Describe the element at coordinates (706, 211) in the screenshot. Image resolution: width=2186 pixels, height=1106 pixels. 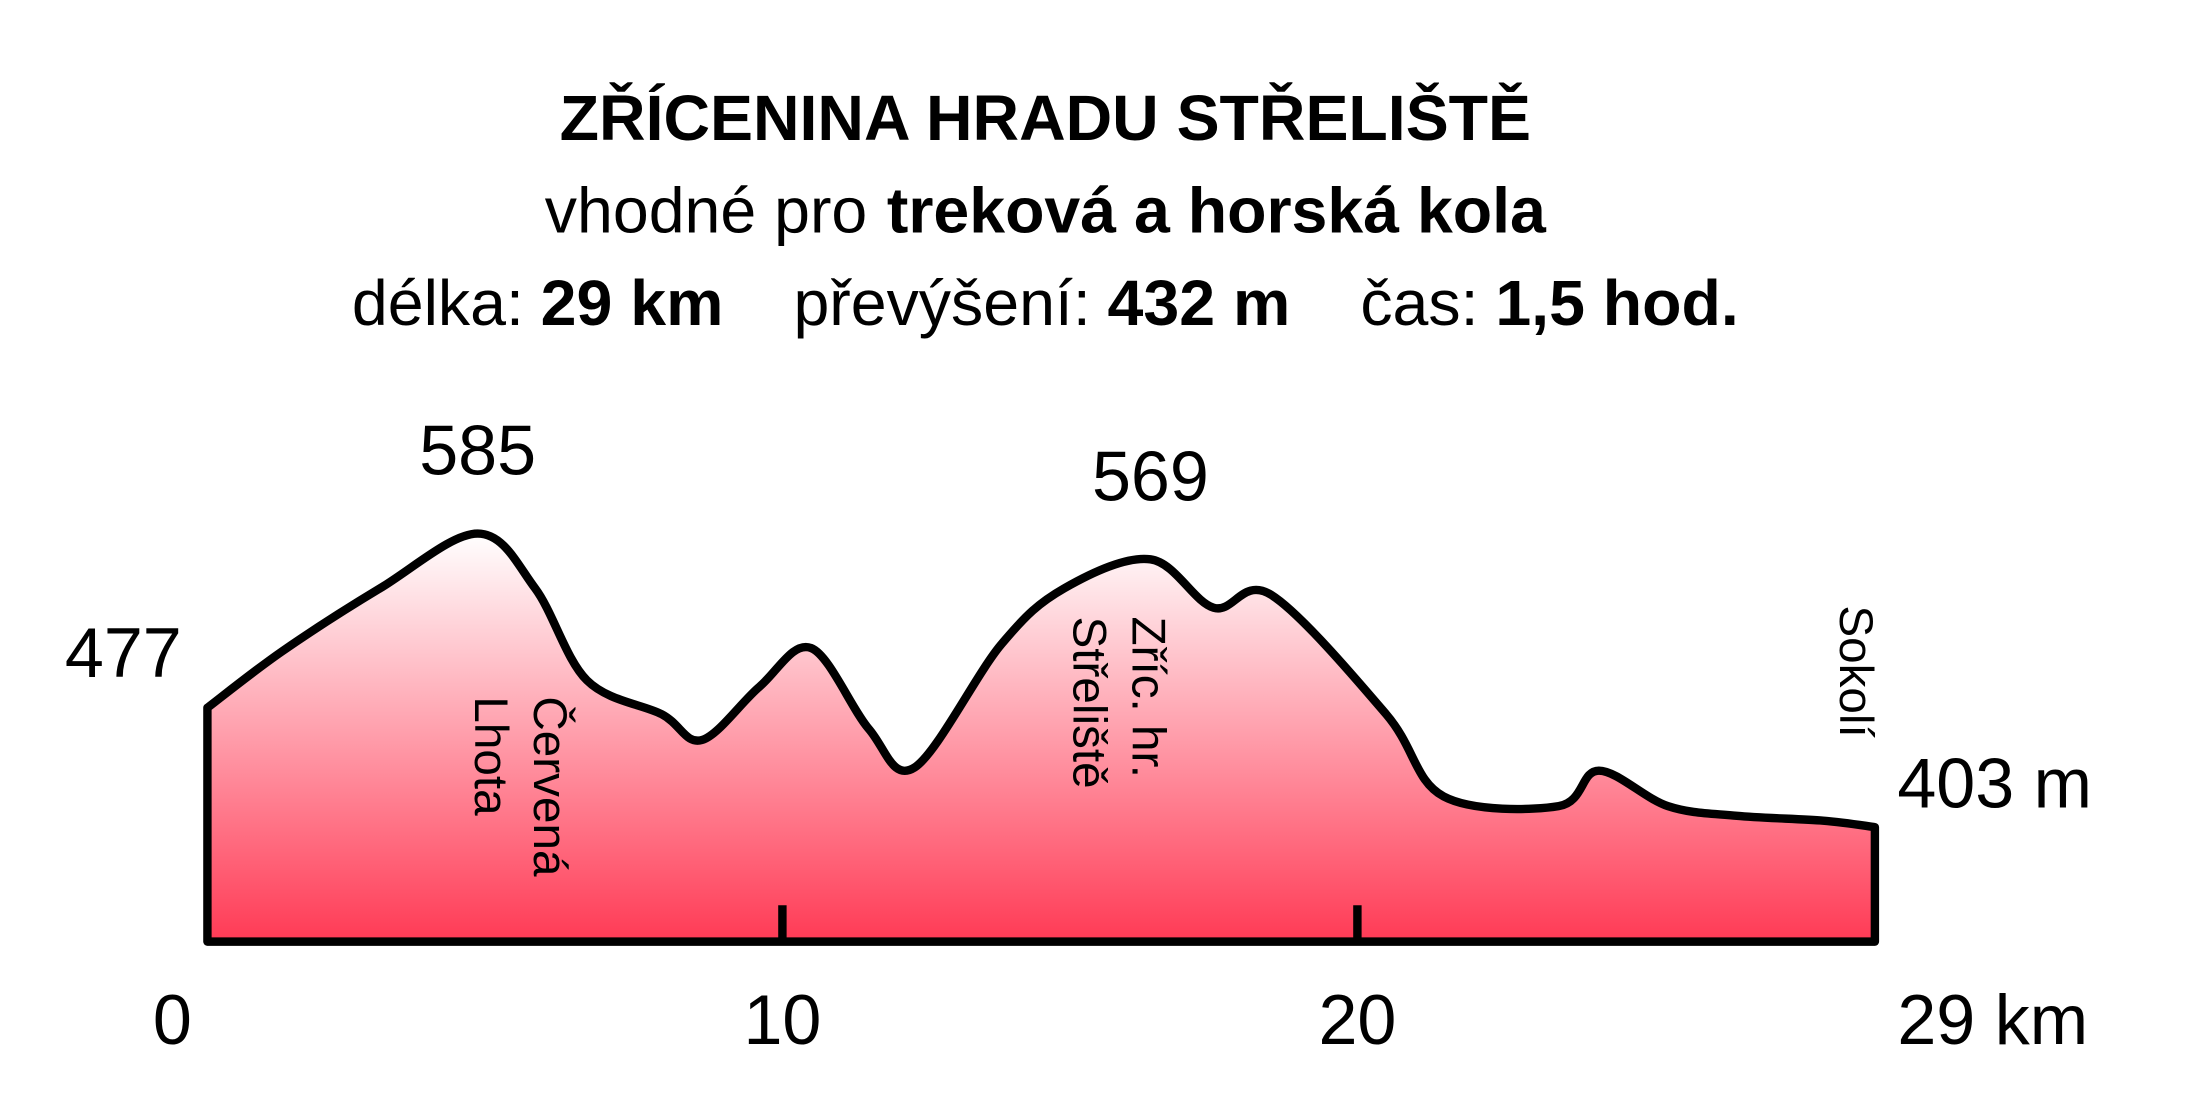
I see `subtitle-text: vhodné pro` at that location.